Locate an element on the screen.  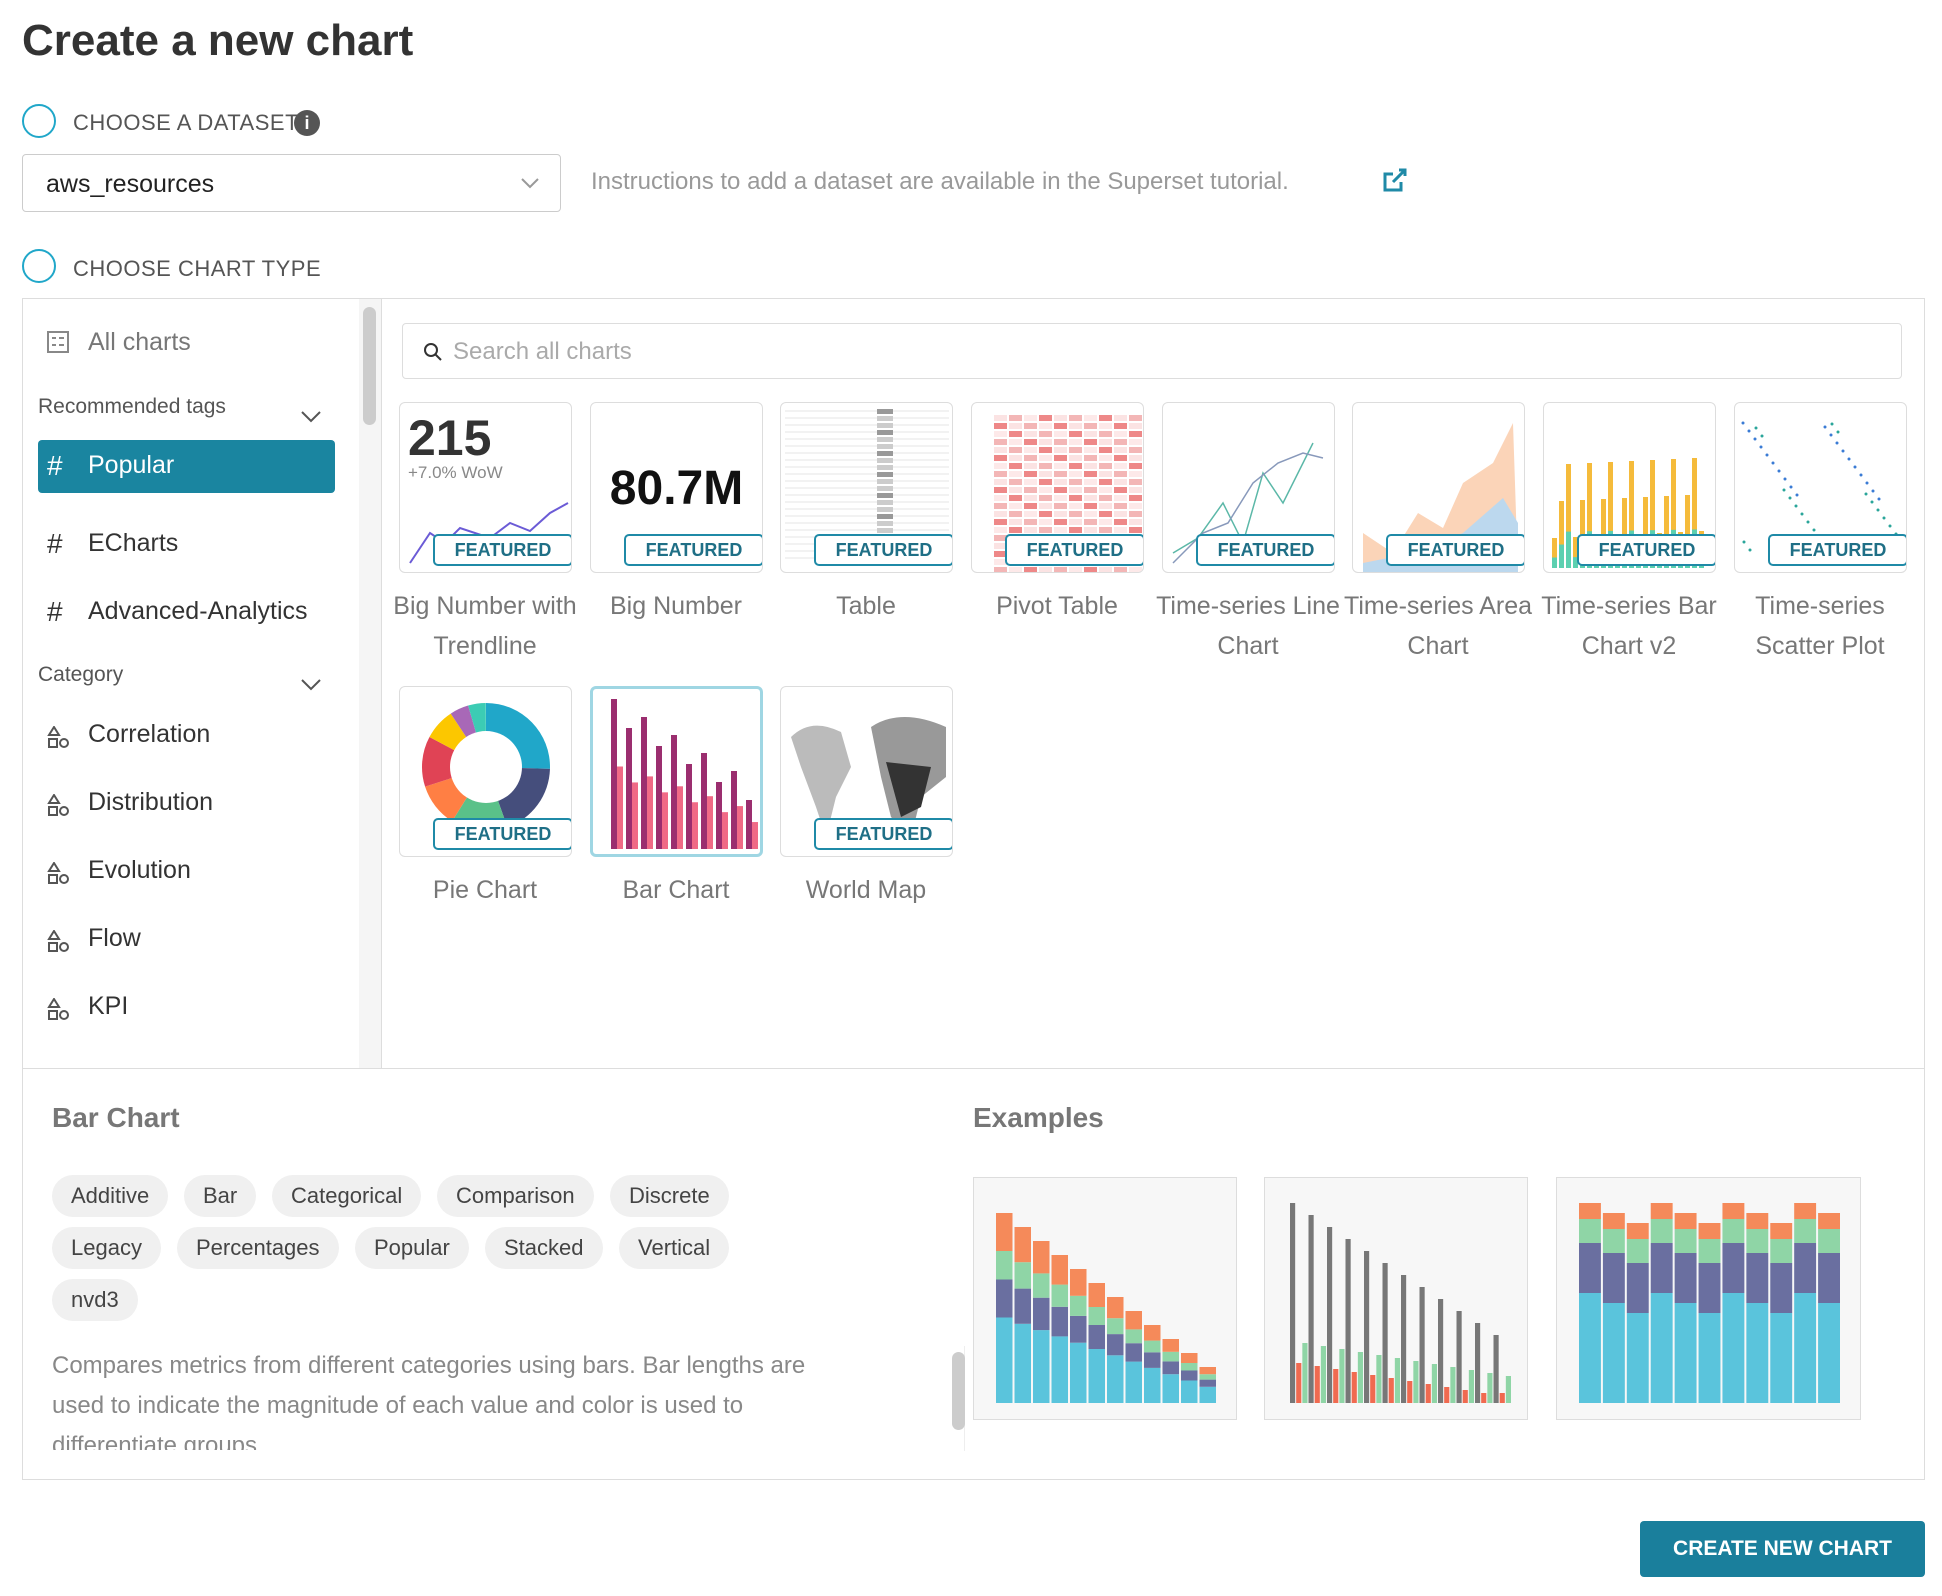
tag-item: ECharts is located at coordinates (133, 543).